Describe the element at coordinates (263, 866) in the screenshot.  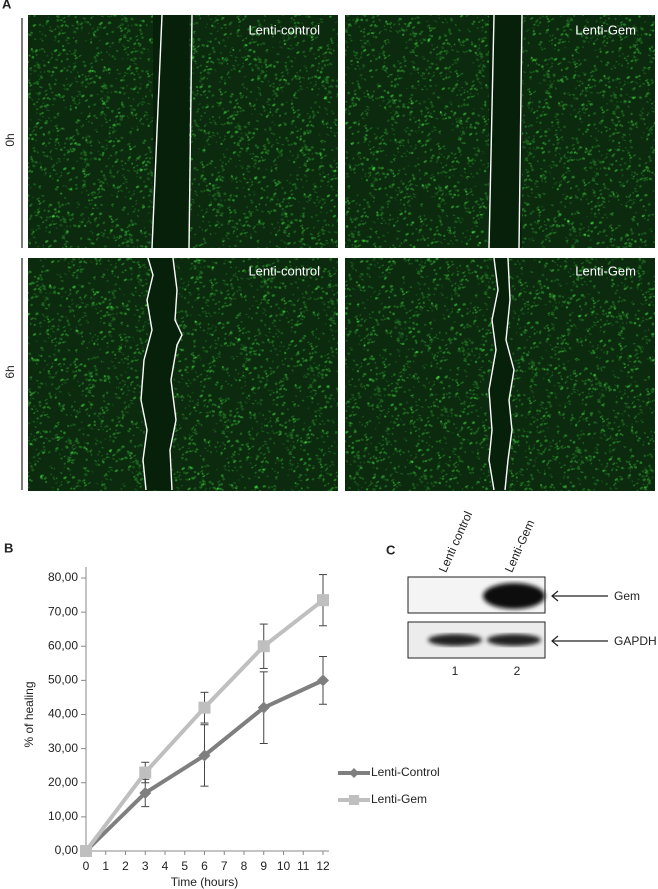
I see `x-tick-label: 9` at that location.